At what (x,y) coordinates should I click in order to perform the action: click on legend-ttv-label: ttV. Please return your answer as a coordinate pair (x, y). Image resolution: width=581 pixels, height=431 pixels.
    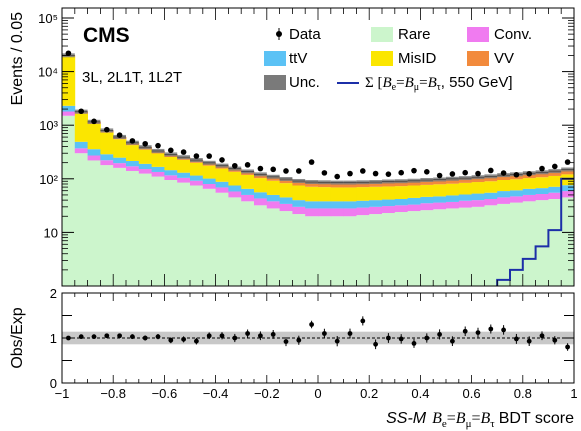
    Looking at the image, I should click on (298, 58).